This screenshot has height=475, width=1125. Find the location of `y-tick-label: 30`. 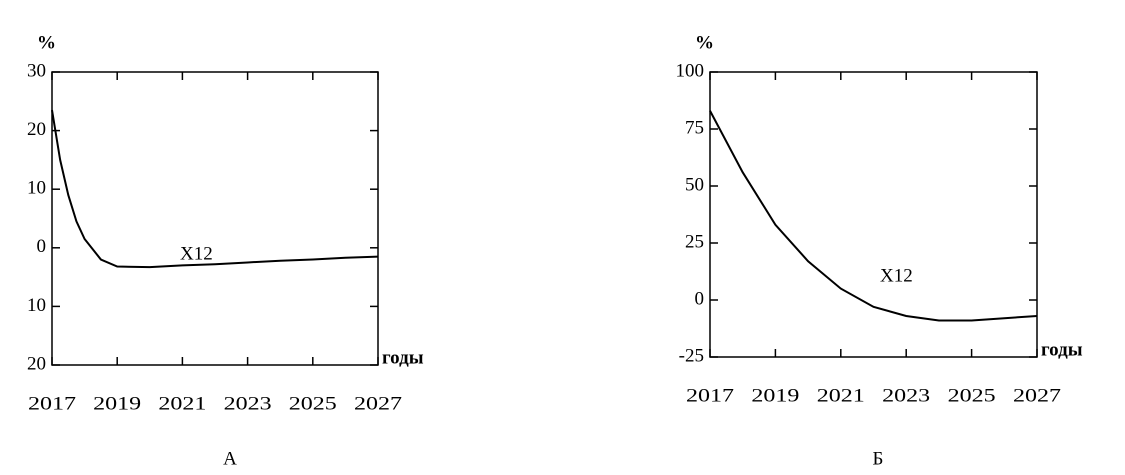

y-tick-label: 30 is located at coordinates (36, 70).